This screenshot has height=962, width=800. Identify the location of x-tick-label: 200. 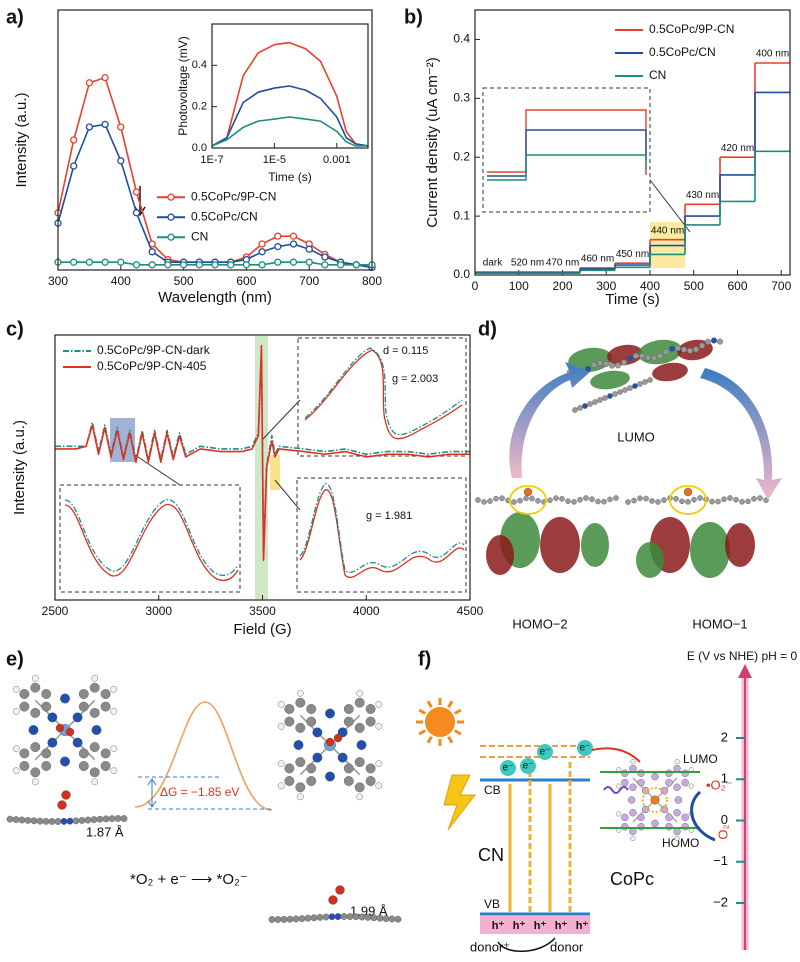
(562, 286).